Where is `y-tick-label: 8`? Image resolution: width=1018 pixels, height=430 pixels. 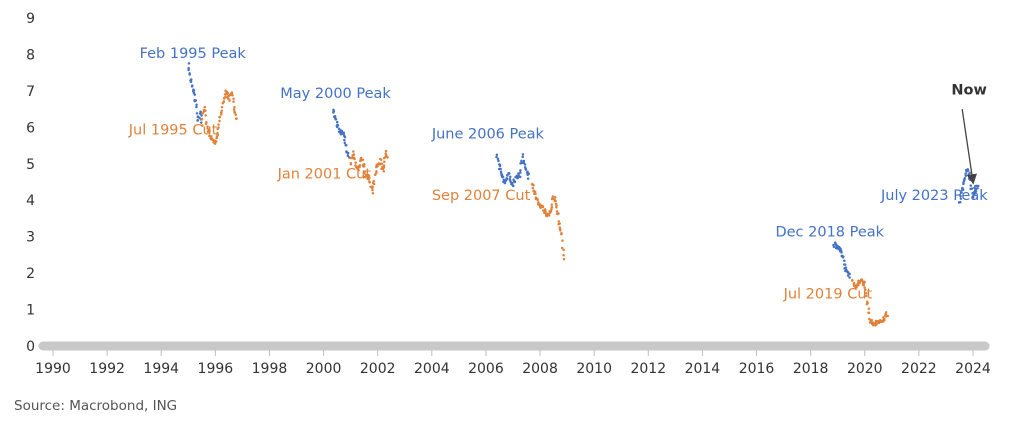 y-tick-label: 8 is located at coordinates (30, 55).